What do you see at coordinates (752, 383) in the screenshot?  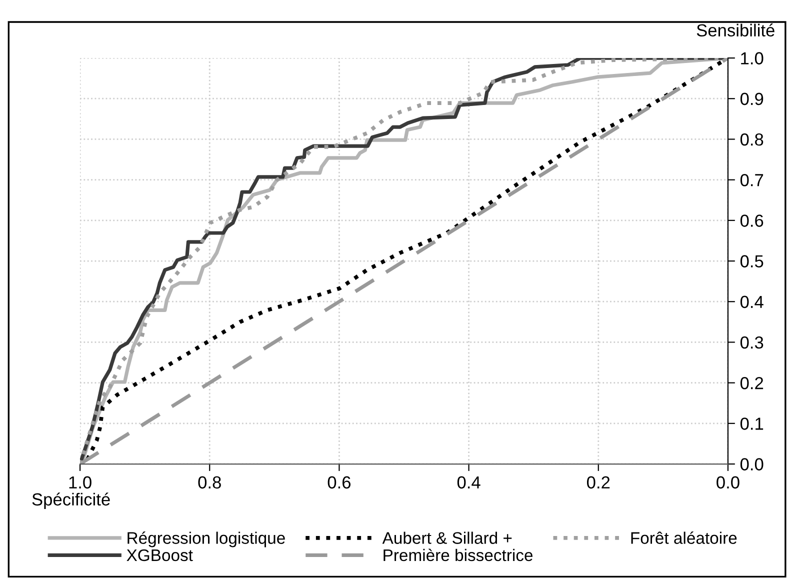 I see `y-tick-label: 0.2` at bounding box center [752, 383].